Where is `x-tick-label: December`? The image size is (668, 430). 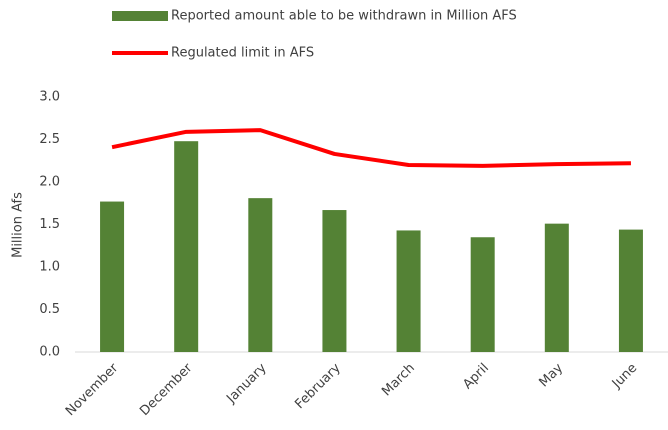 x-tick-label: December is located at coordinates (166, 389).